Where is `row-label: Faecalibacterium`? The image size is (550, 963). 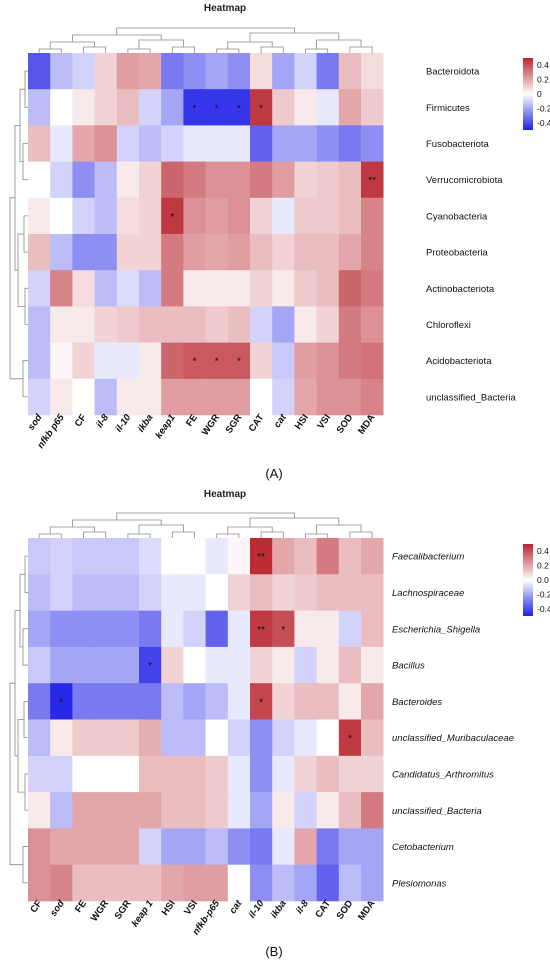
row-label: Faecalibacterium is located at coordinates (428, 557).